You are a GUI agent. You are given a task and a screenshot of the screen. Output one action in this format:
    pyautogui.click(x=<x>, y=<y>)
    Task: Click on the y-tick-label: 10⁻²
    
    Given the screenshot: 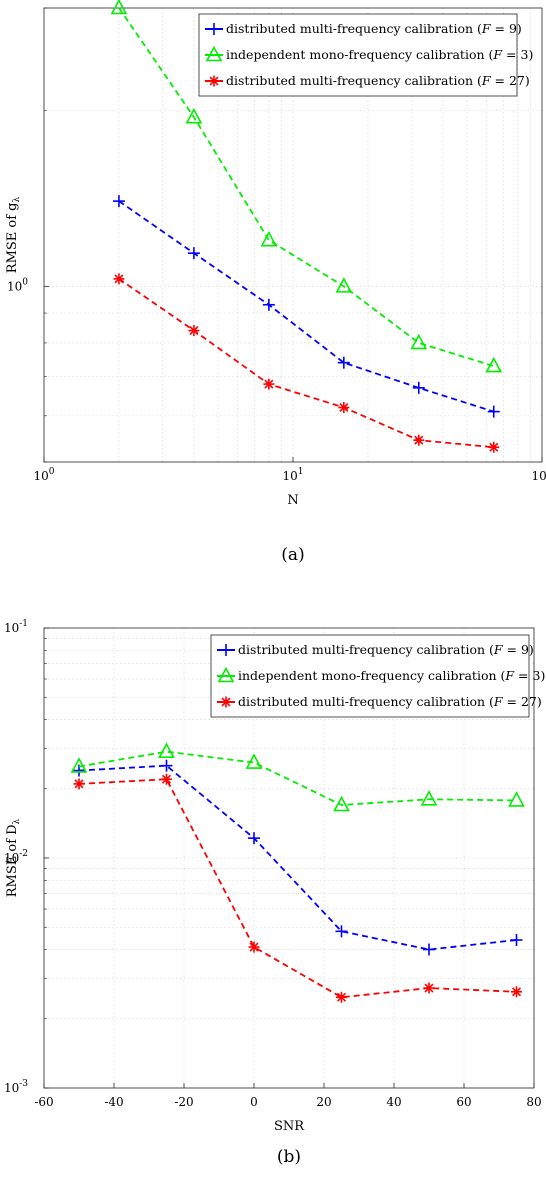 What is the action you would take?
    pyautogui.click(x=16, y=857)
    